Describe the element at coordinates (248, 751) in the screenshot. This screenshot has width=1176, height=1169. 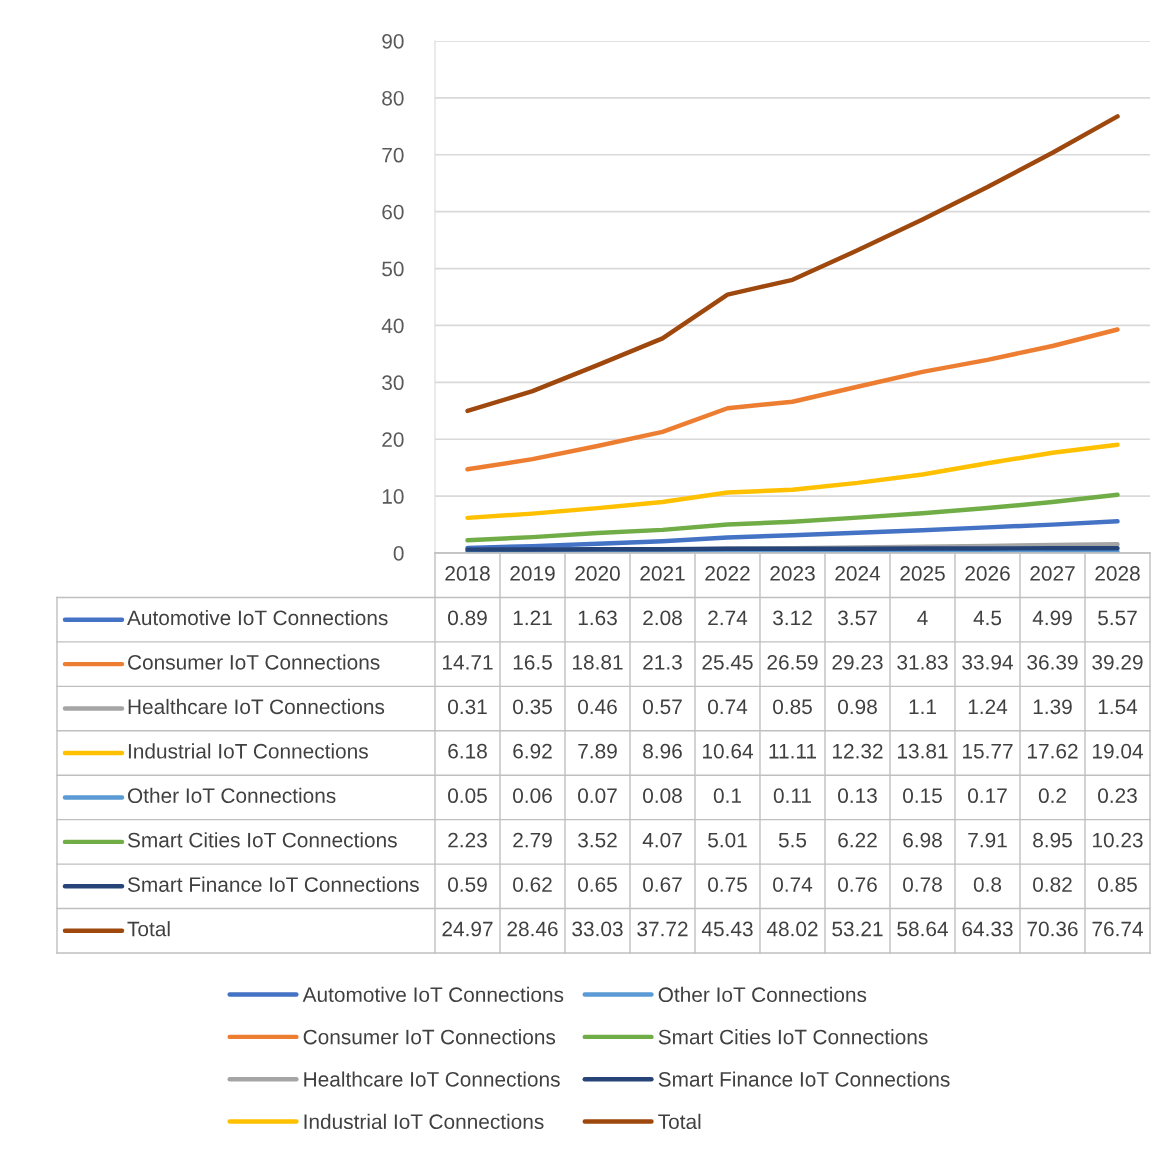
I see `legend-label: Industrial IoT Connections` at that location.